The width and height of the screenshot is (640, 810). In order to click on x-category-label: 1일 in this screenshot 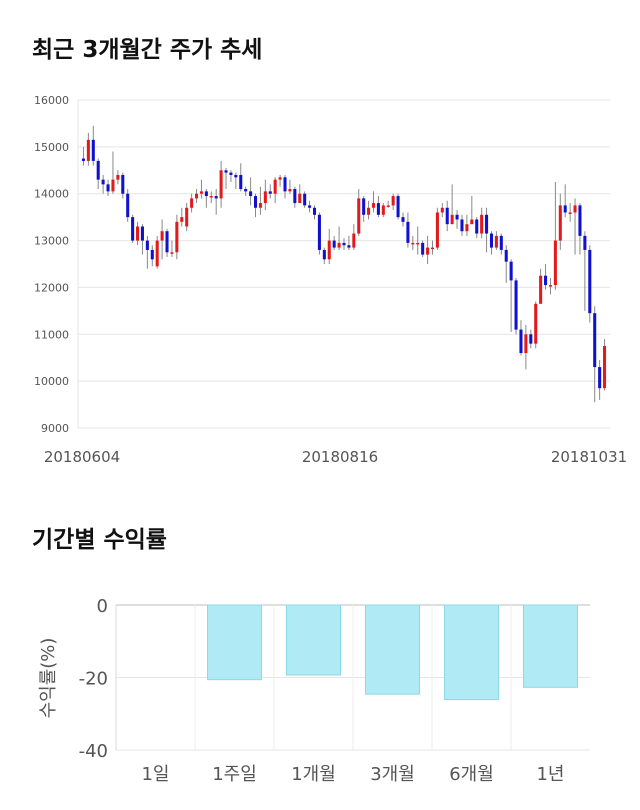, I will do `click(155, 774)`.